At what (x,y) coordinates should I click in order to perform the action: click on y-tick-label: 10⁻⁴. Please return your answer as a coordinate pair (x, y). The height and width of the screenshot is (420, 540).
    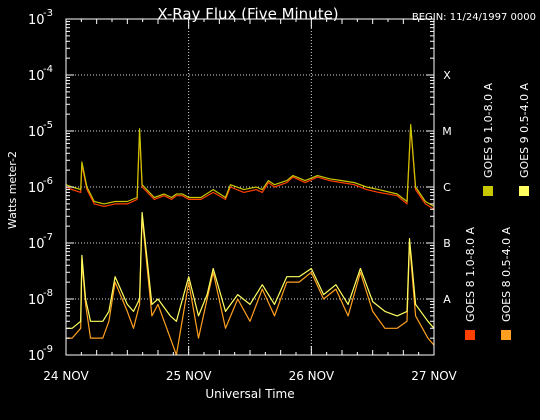
    Looking at the image, I should click on (40, 74).